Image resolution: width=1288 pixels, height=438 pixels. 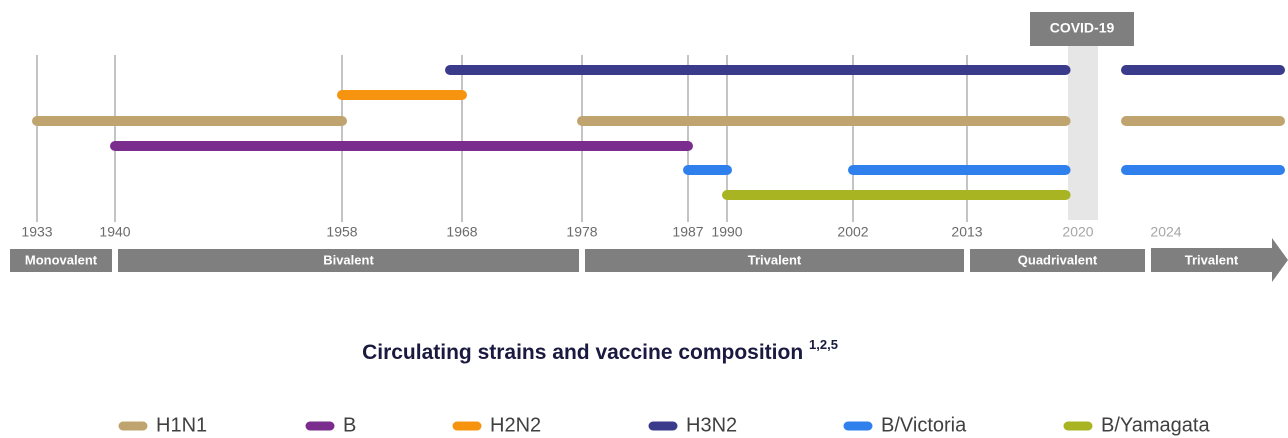 What do you see at coordinates (581, 232) in the screenshot?
I see `x-tick-label: 1978` at bounding box center [581, 232].